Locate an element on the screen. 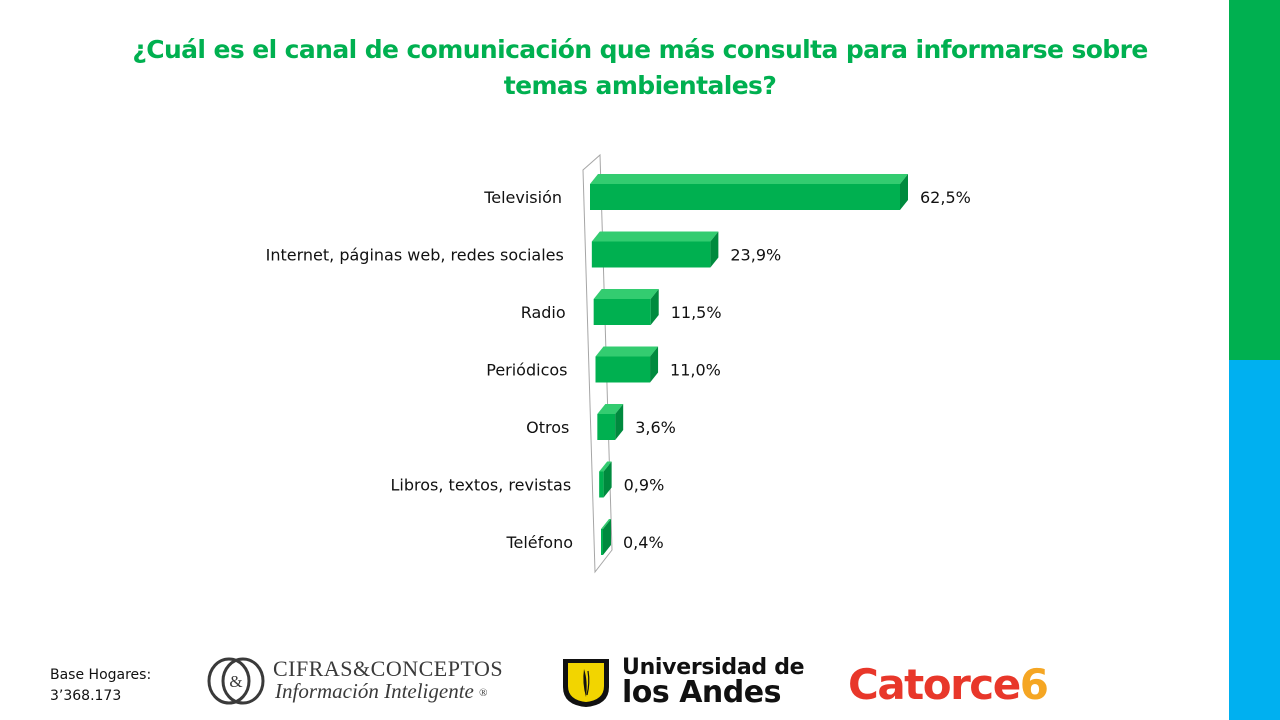 The width and height of the screenshot is (1280, 720). category-label: Periódicos is located at coordinates (526, 370).